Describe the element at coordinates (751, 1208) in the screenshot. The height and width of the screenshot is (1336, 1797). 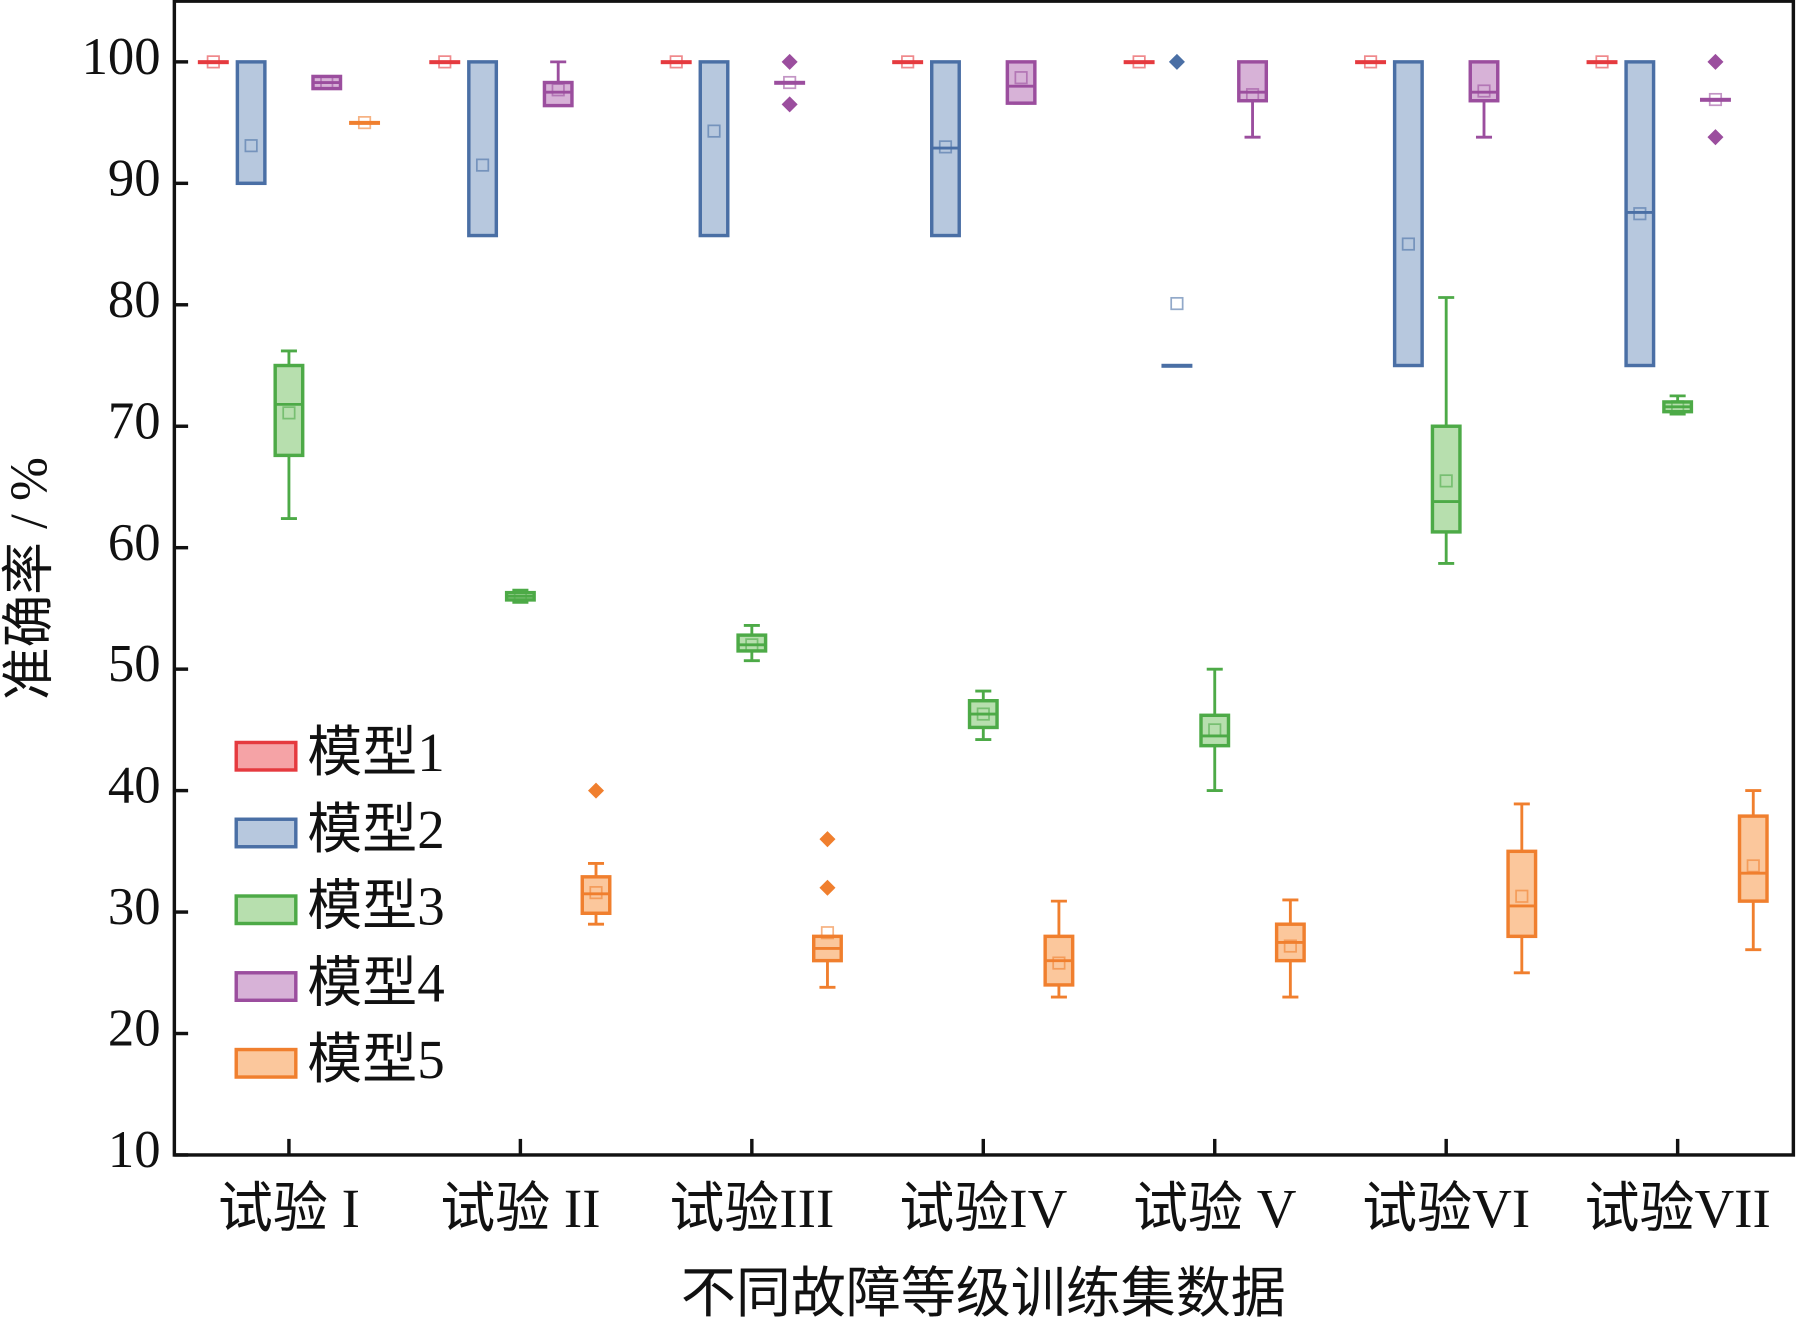
I see `x-tick-label: 试验III` at that location.